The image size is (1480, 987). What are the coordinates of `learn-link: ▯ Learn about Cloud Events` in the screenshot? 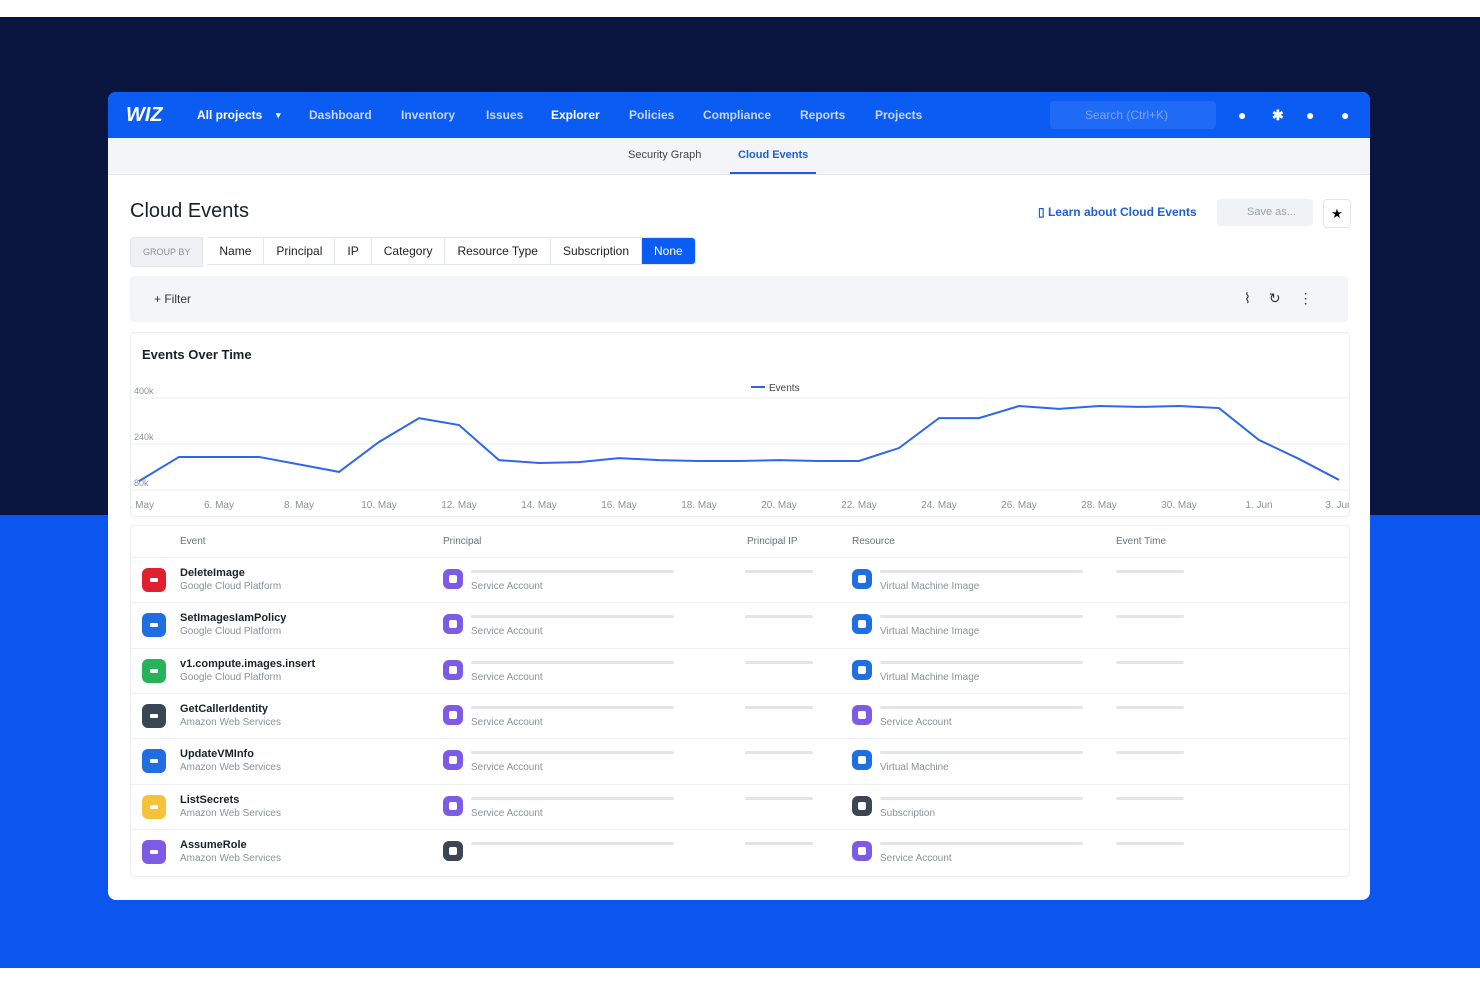 It's located at (1117, 212).